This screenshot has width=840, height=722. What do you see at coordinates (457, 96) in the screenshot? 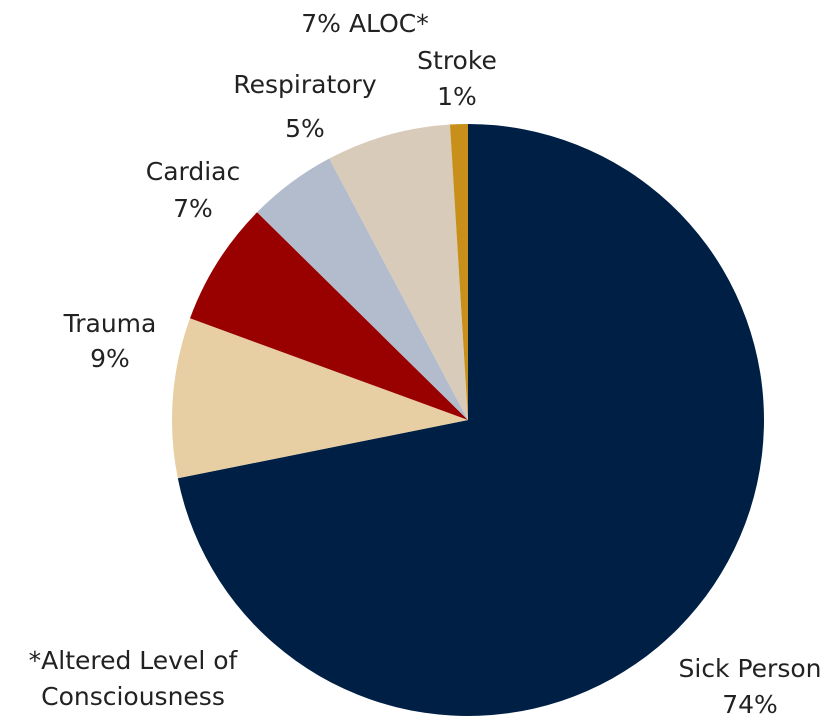
I see `value-label: 1%` at bounding box center [457, 96].